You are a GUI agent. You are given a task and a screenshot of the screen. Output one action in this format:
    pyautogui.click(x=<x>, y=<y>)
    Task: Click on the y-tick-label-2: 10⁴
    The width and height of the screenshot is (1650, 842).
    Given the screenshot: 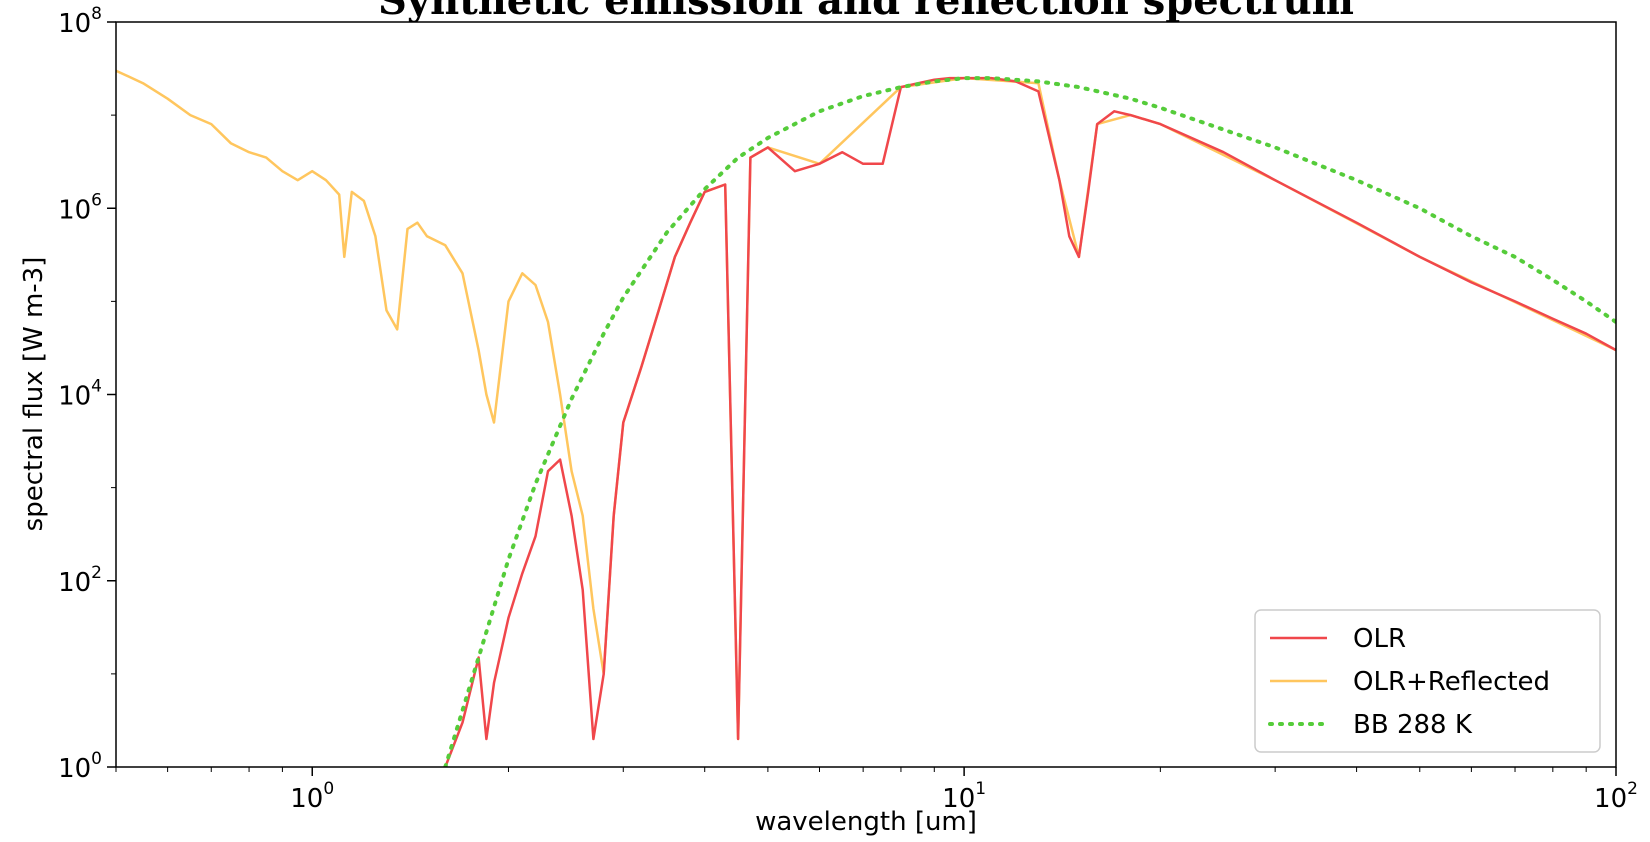 What is the action you would take?
    pyautogui.click(x=80, y=394)
    